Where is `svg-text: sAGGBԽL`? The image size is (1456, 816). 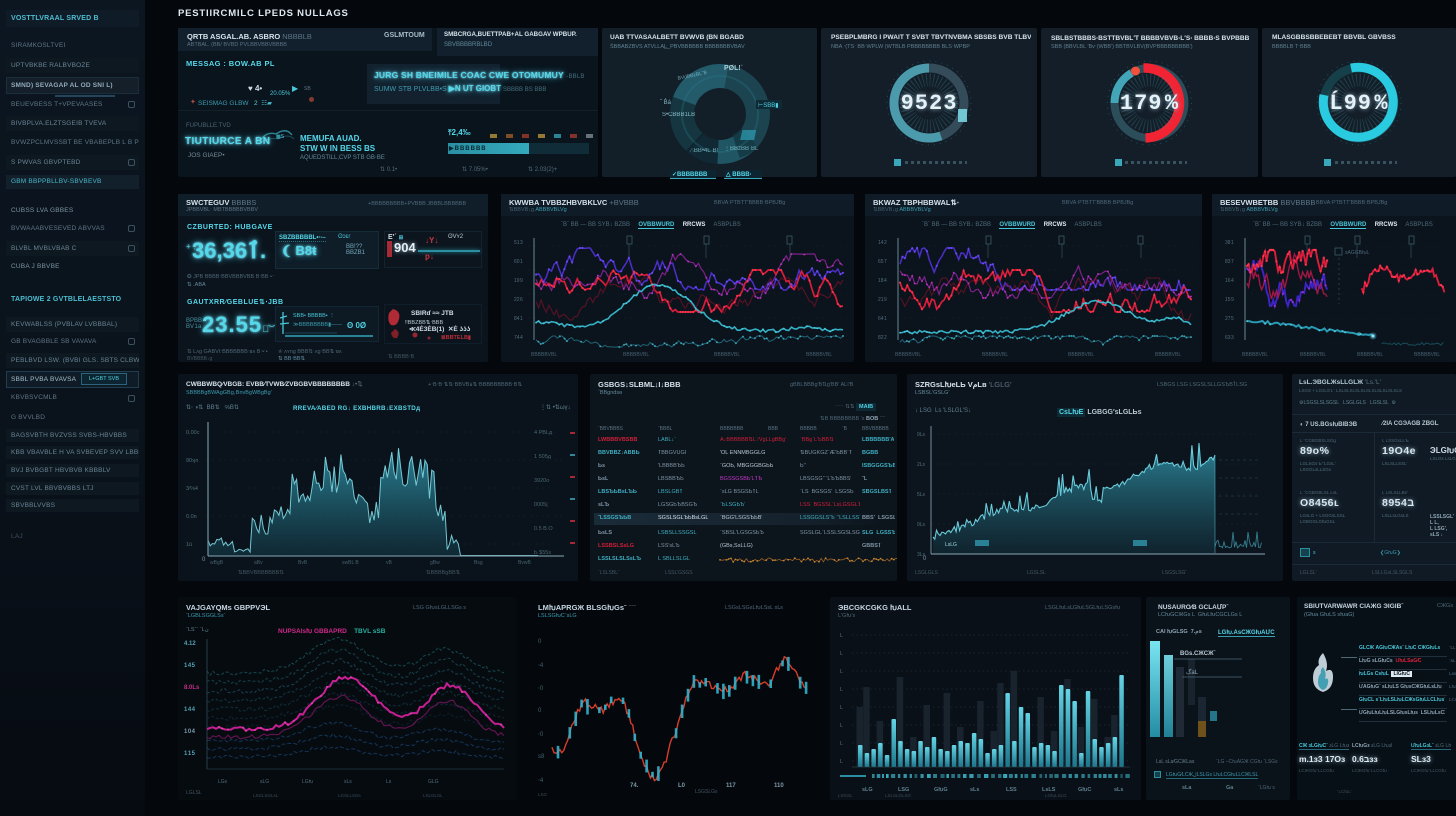
svg-text: sAGGBԽL is located at coordinates (1357, 253).